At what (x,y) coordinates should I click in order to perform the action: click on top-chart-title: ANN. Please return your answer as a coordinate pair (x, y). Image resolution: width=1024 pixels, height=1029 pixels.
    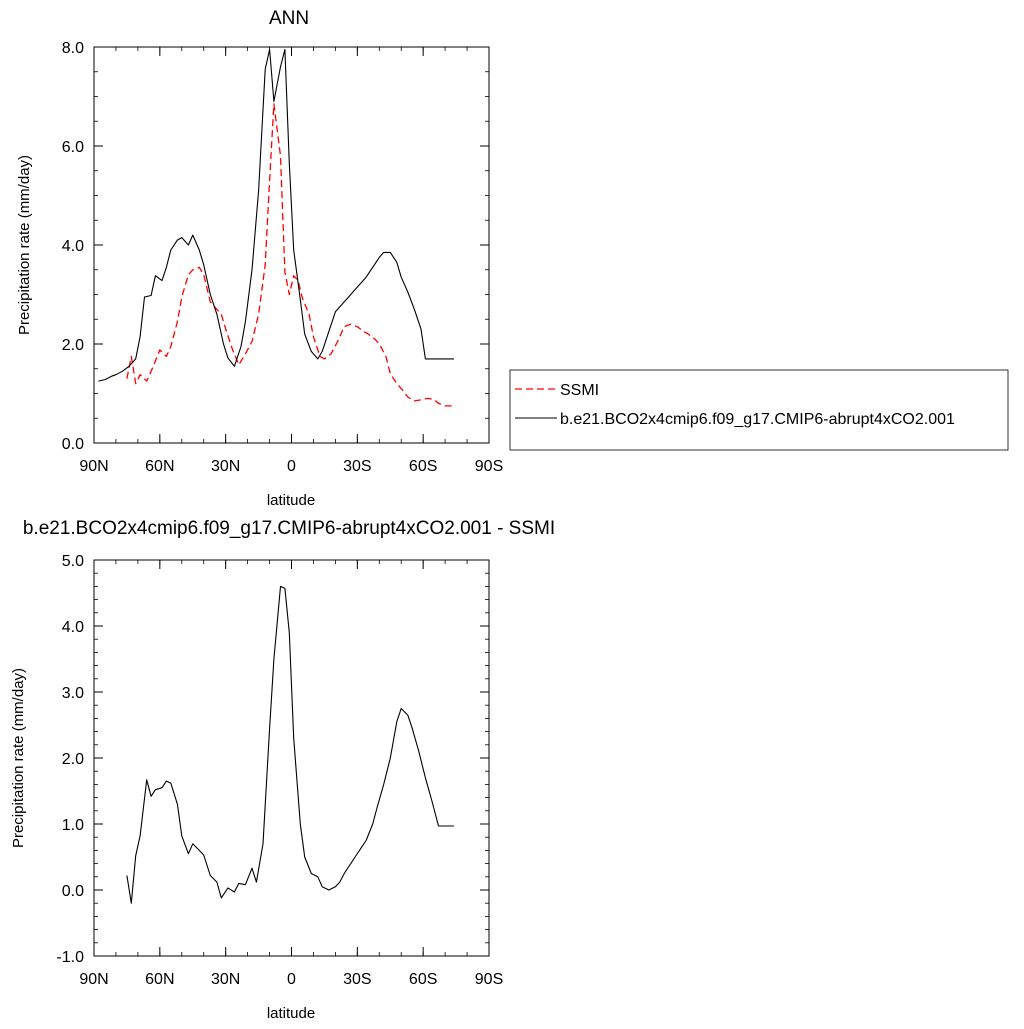
    Looking at the image, I should click on (289, 18).